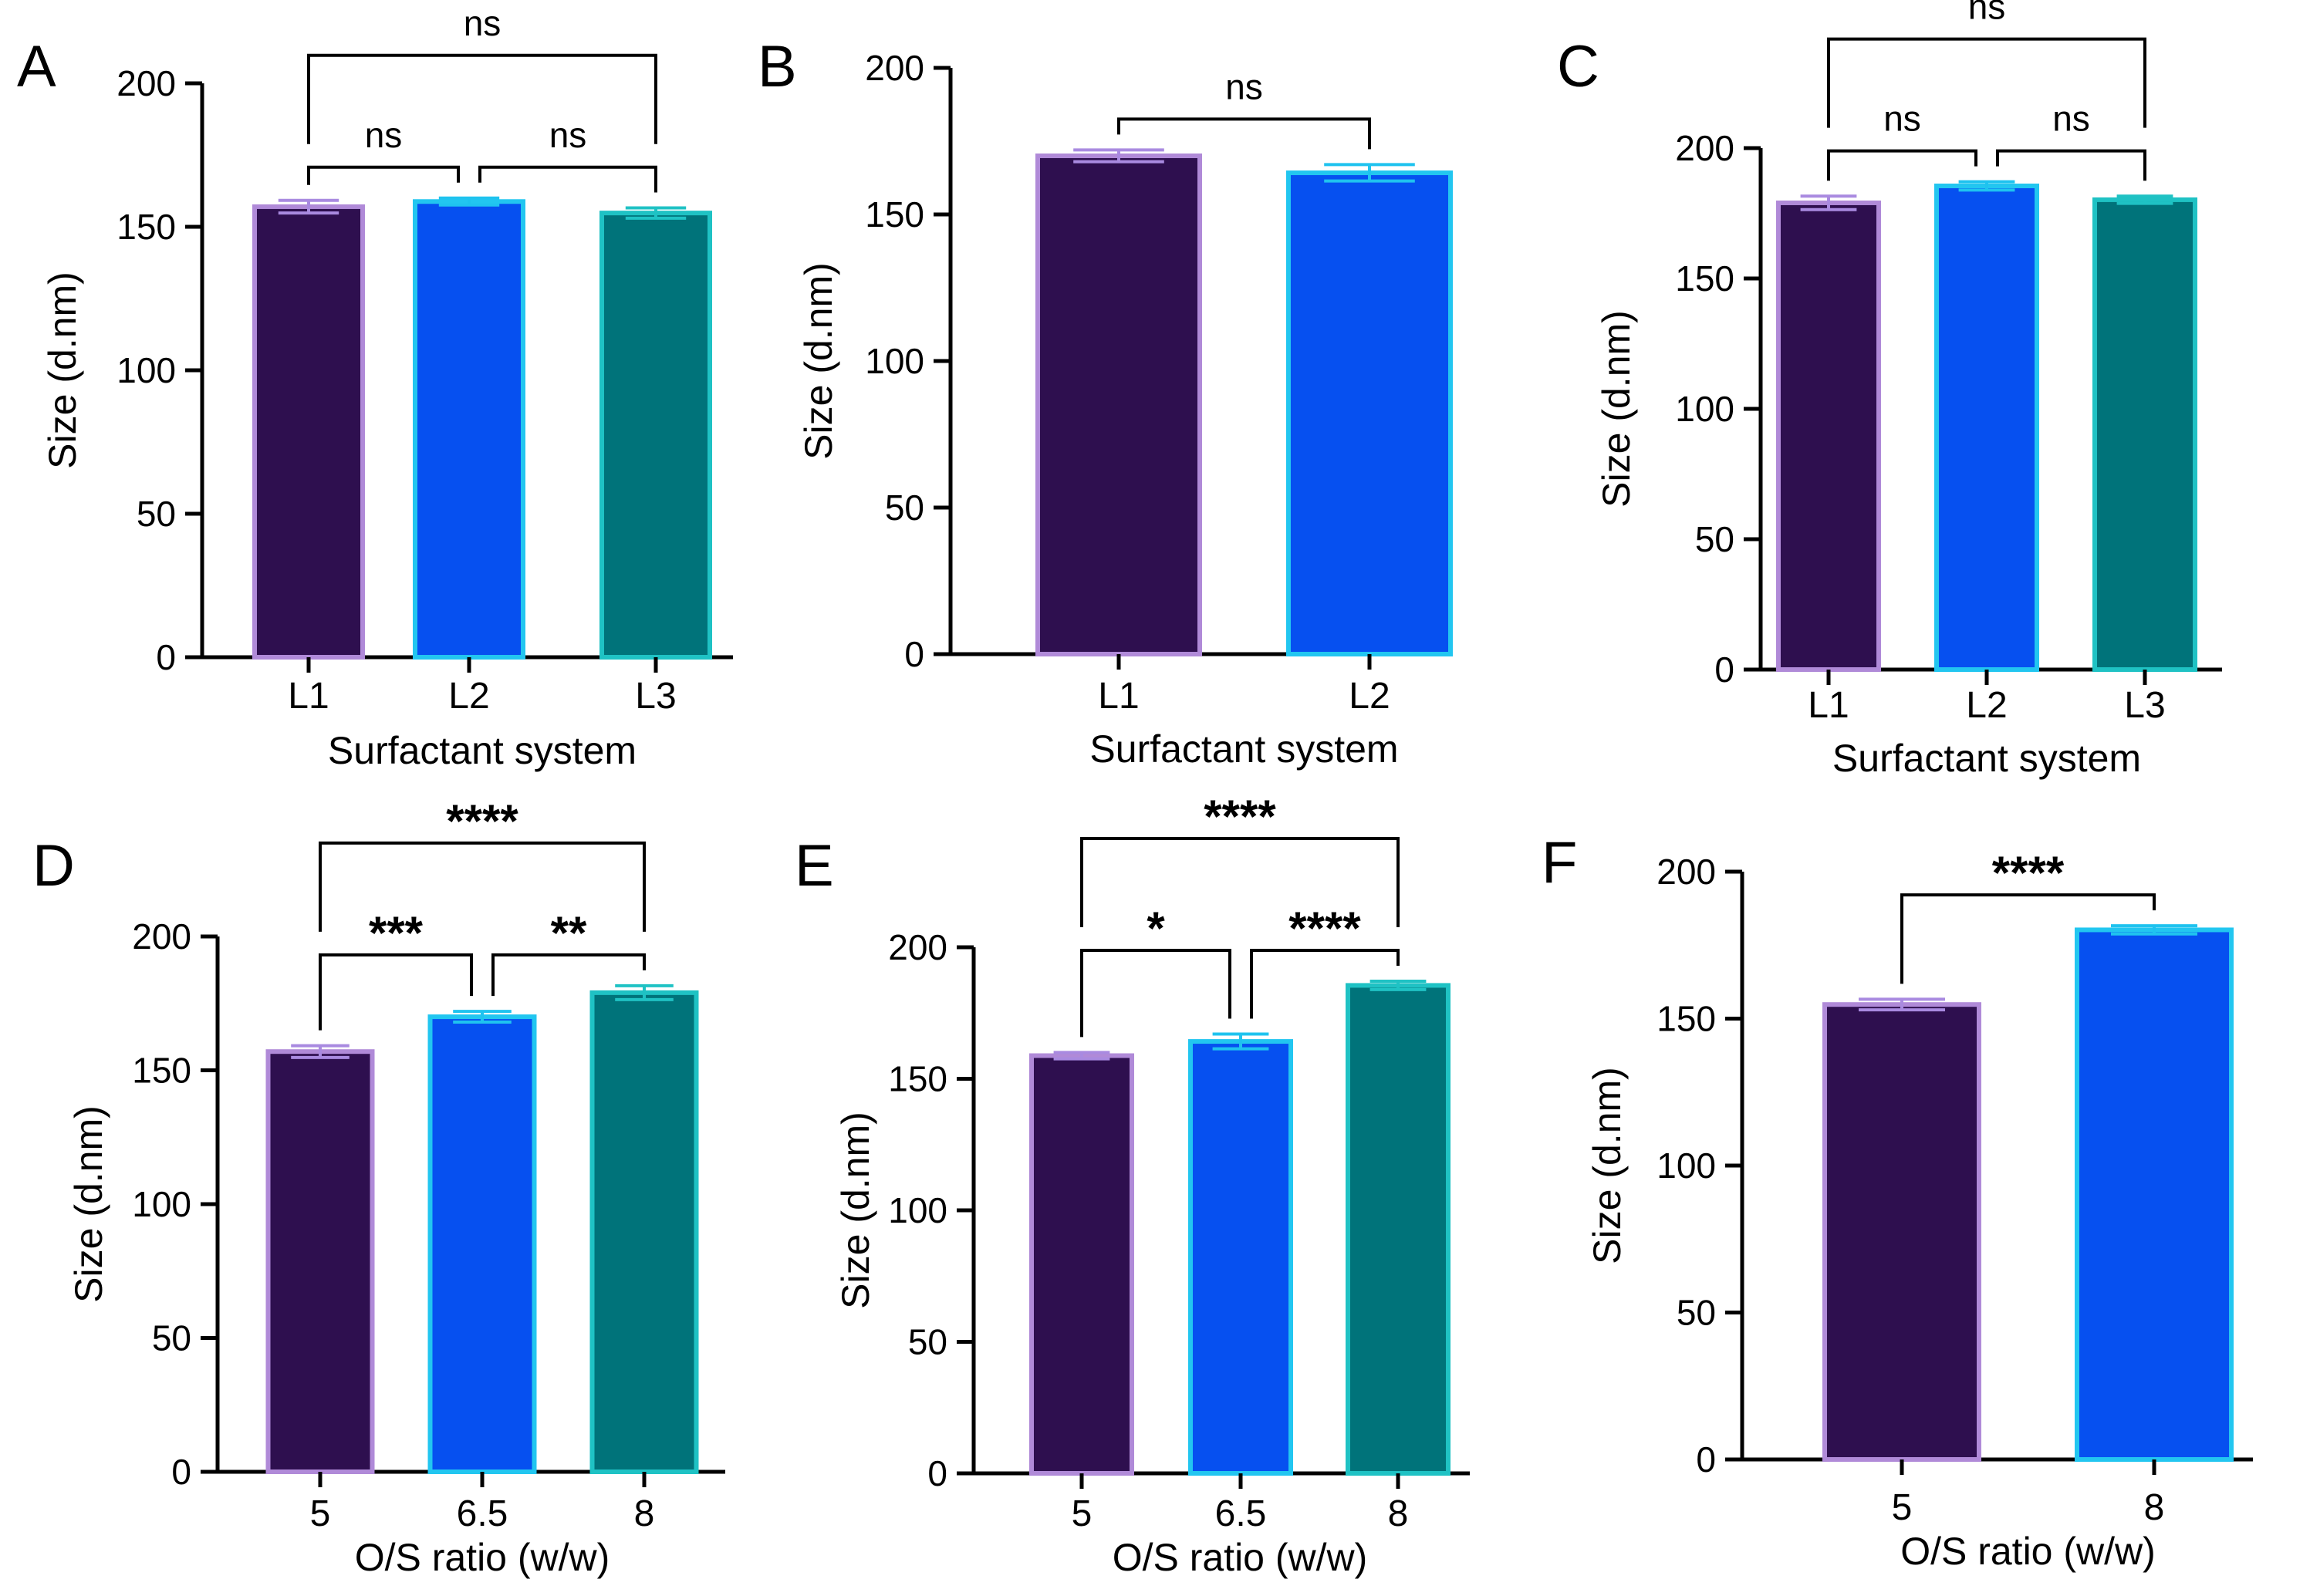  What do you see at coordinates (2144, 434) in the screenshot?
I see `bar-l3` at bounding box center [2144, 434].